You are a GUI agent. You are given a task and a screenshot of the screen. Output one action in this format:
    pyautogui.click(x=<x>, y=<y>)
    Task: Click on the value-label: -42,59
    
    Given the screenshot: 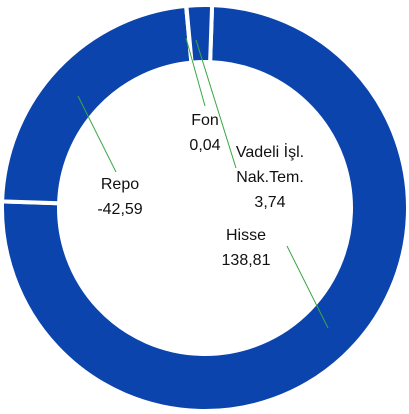 What is the action you would take?
    pyautogui.click(x=120, y=209)
    